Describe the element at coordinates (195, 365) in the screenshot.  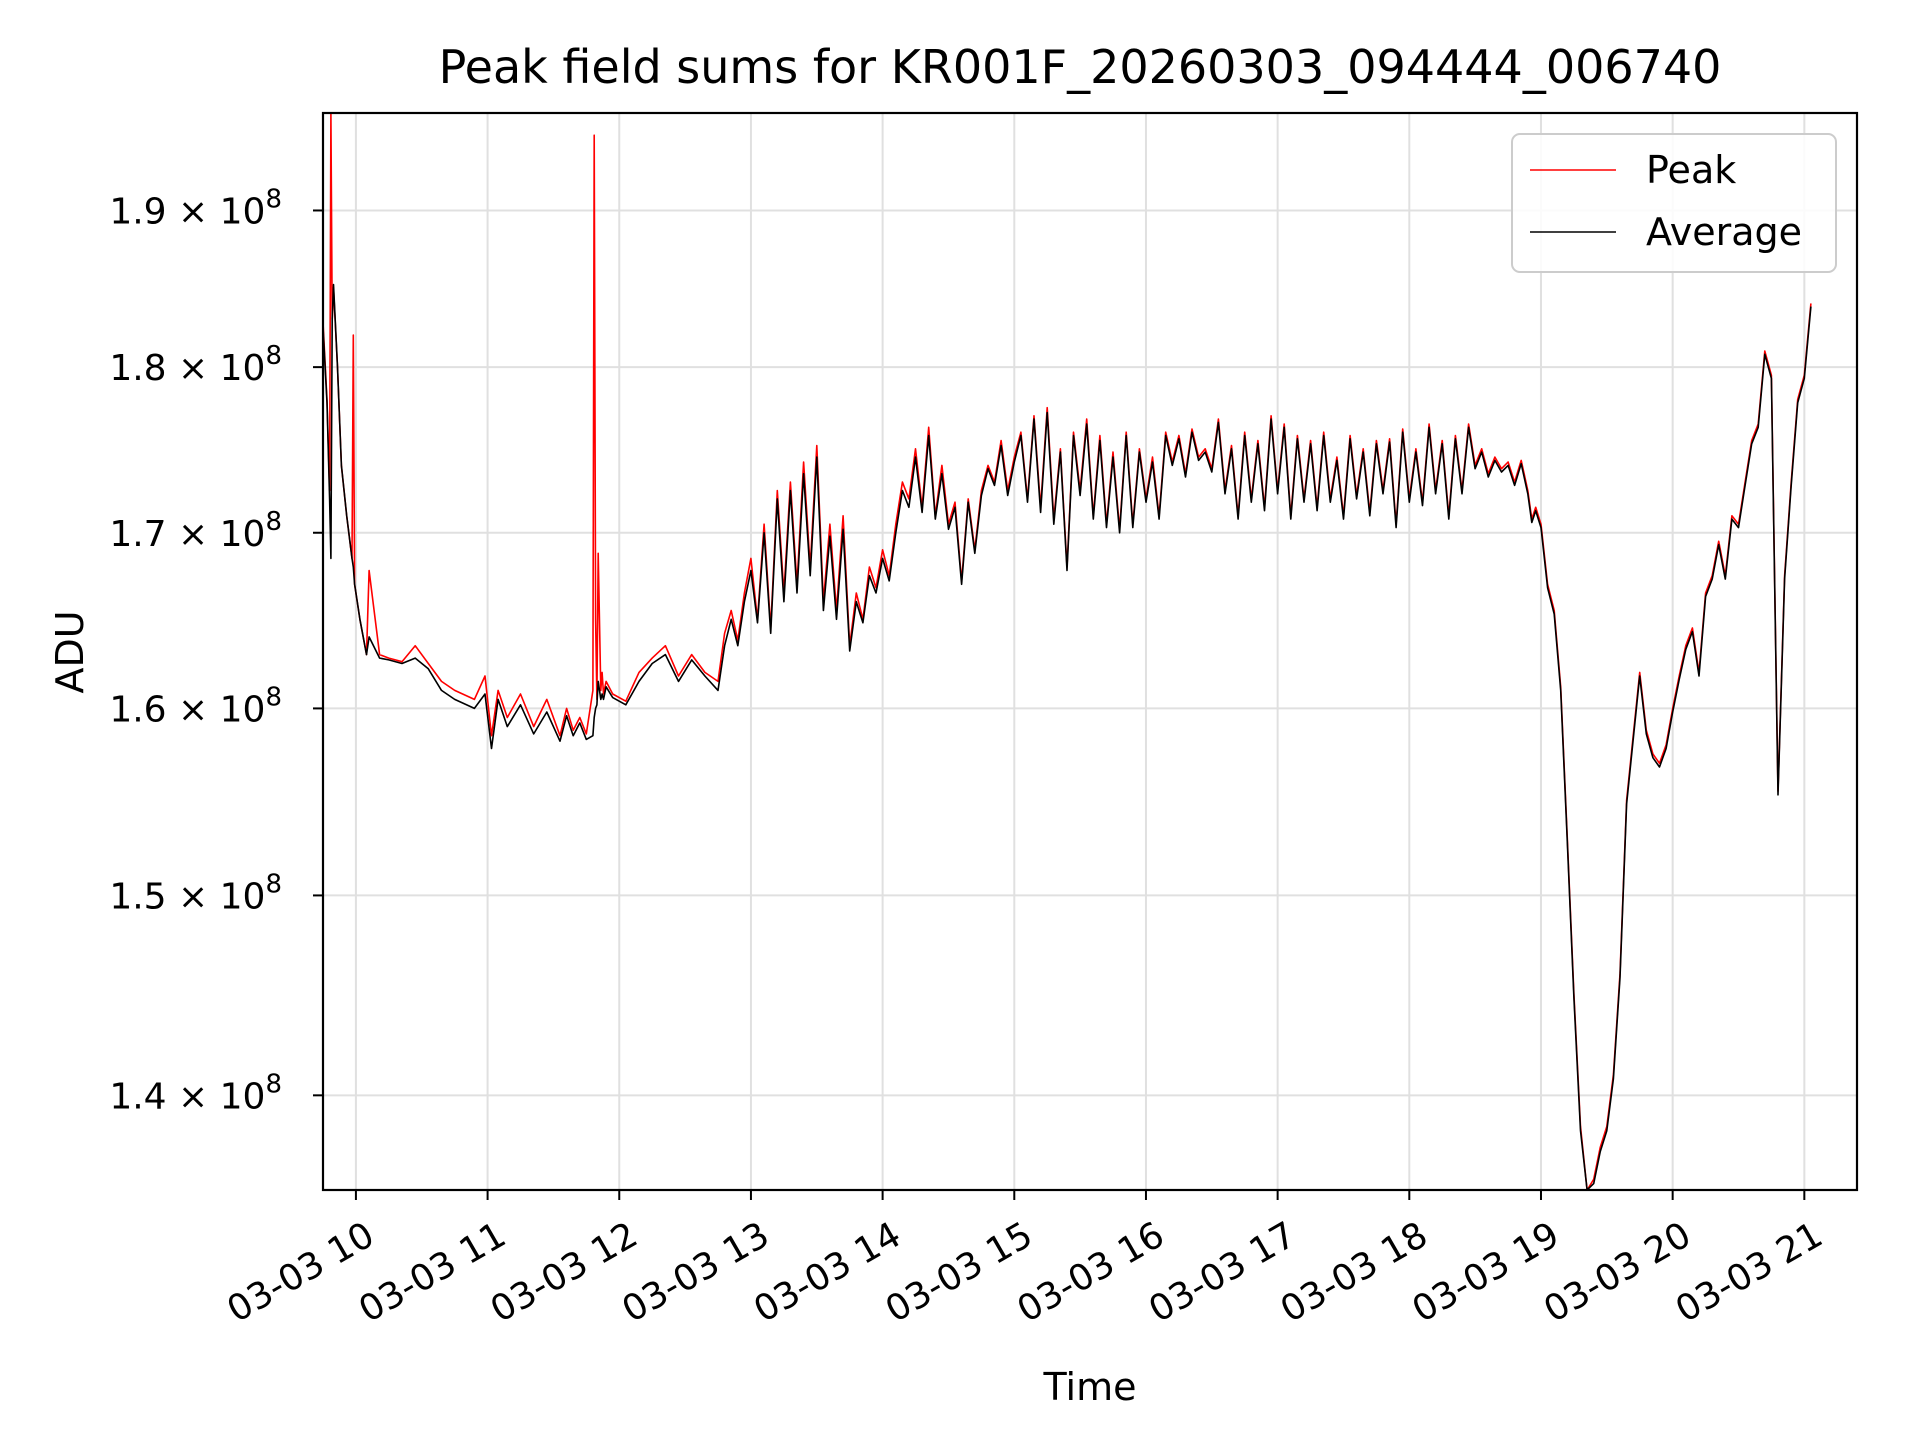
I see `y-tick-label: 1.8 × 108` at that location.